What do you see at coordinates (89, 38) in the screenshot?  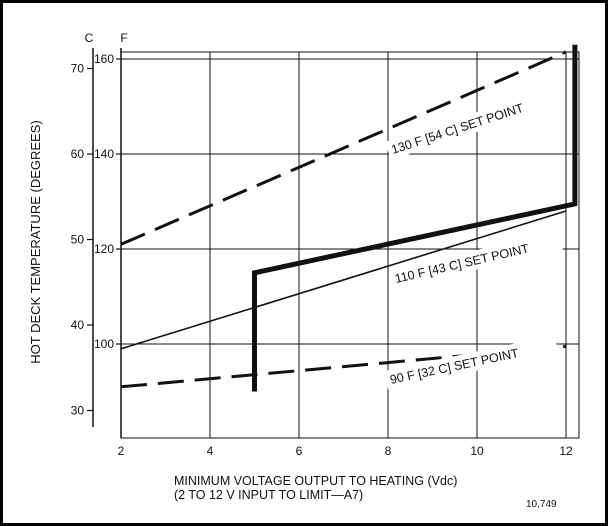 I see `celsius-unit-label: C` at bounding box center [89, 38].